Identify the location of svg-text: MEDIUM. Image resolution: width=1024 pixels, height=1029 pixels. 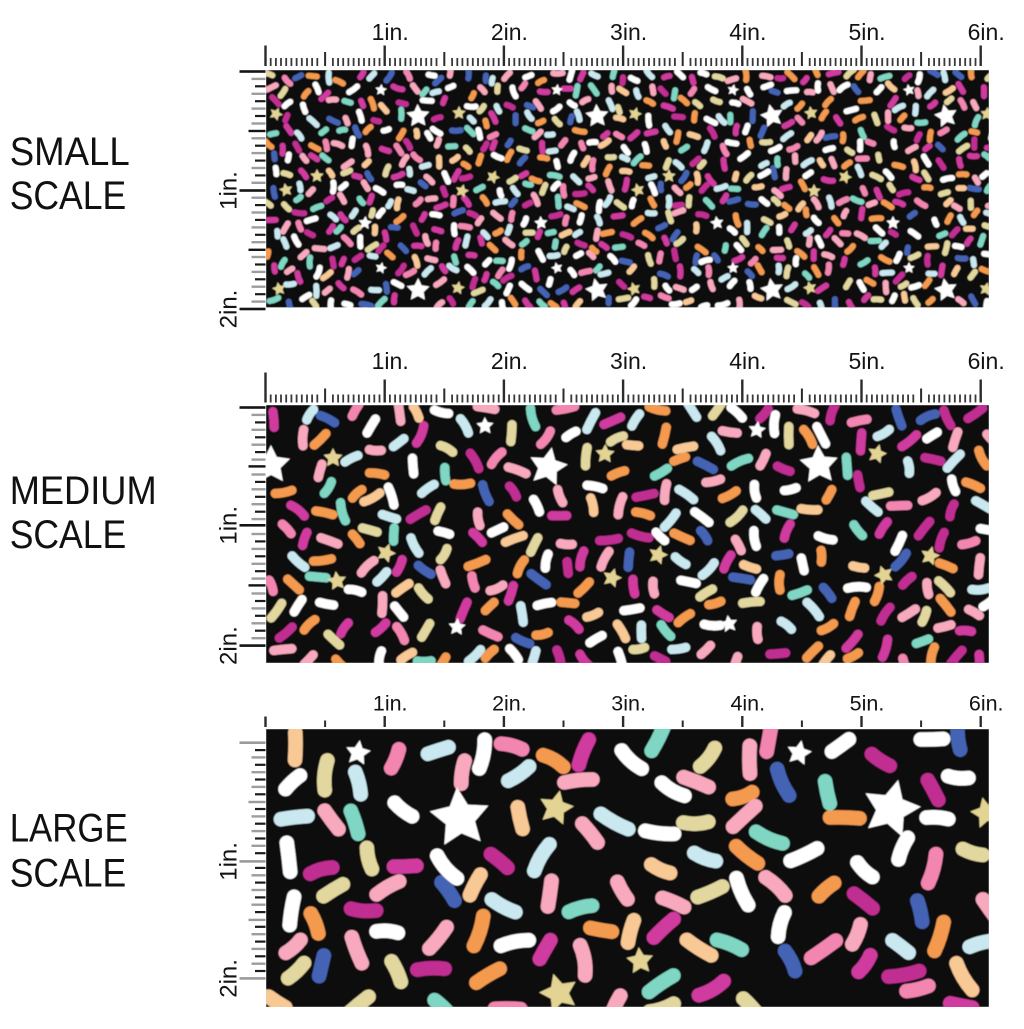
(83, 491).